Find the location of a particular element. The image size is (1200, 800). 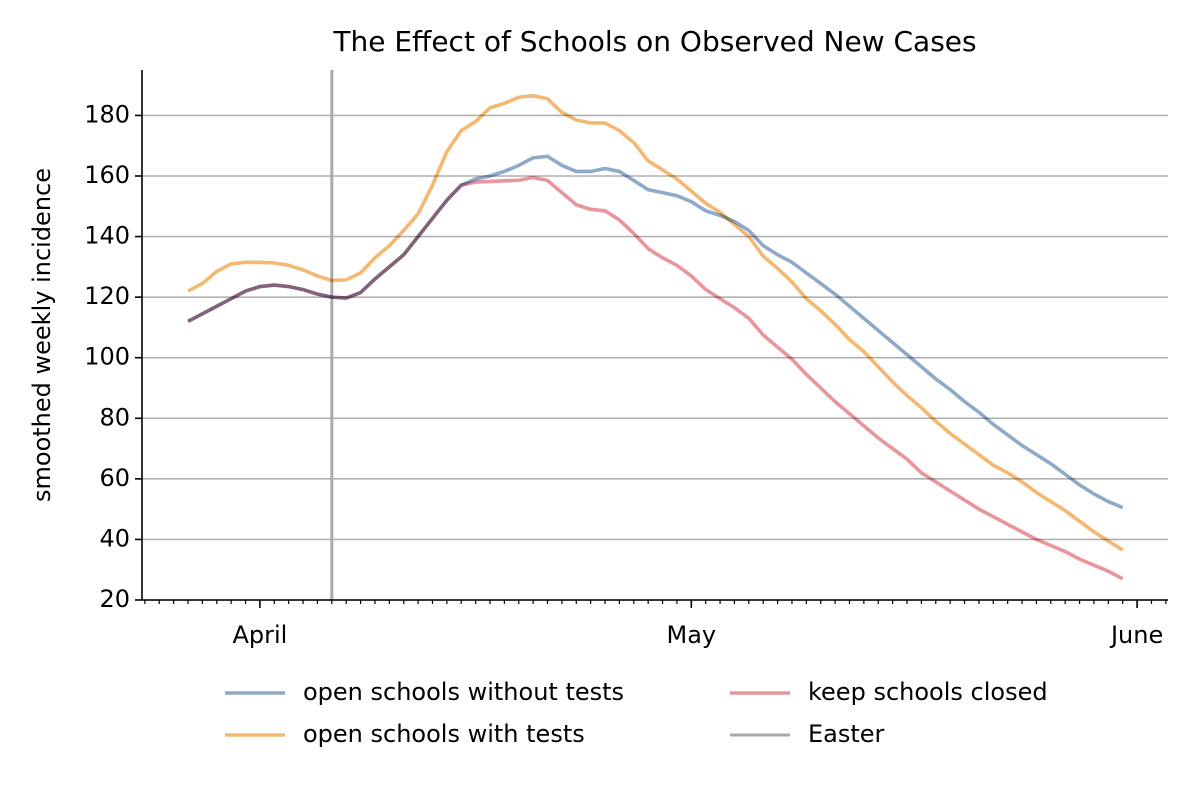

y-tick-label: 140 is located at coordinates (107, 236).